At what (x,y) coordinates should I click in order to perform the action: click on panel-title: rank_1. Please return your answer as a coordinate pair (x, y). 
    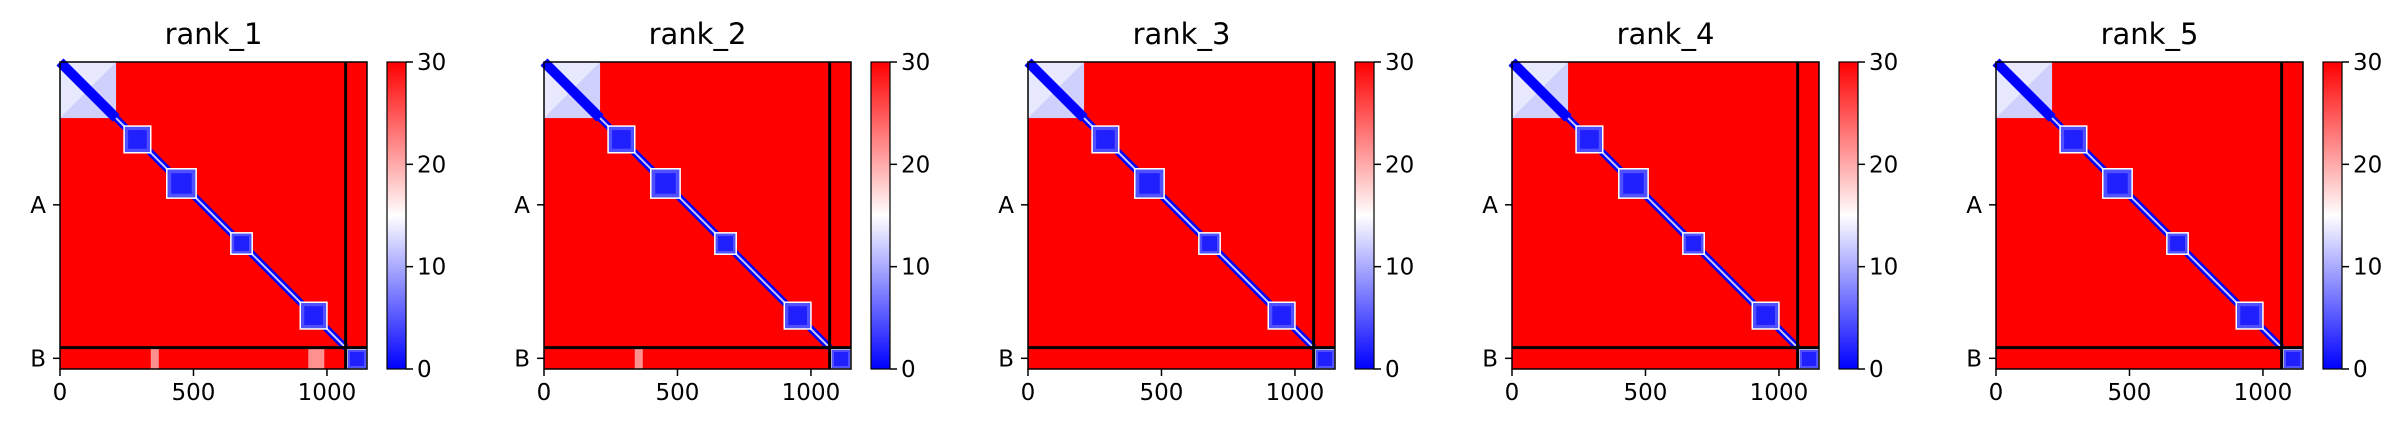
    Looking at the image, I should click on (214, 34).